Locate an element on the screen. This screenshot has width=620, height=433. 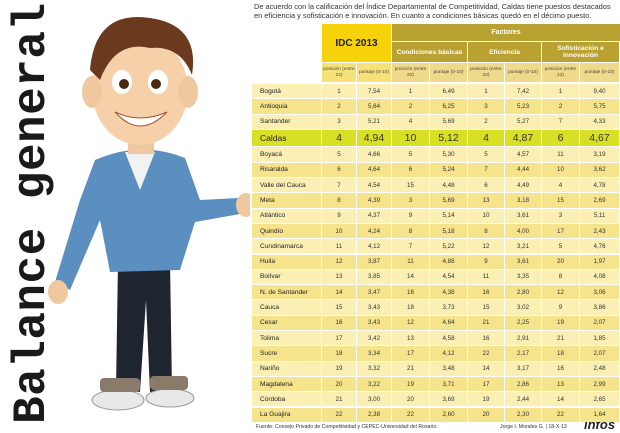
table-cell: 3 is located at coordinates (560, 215).